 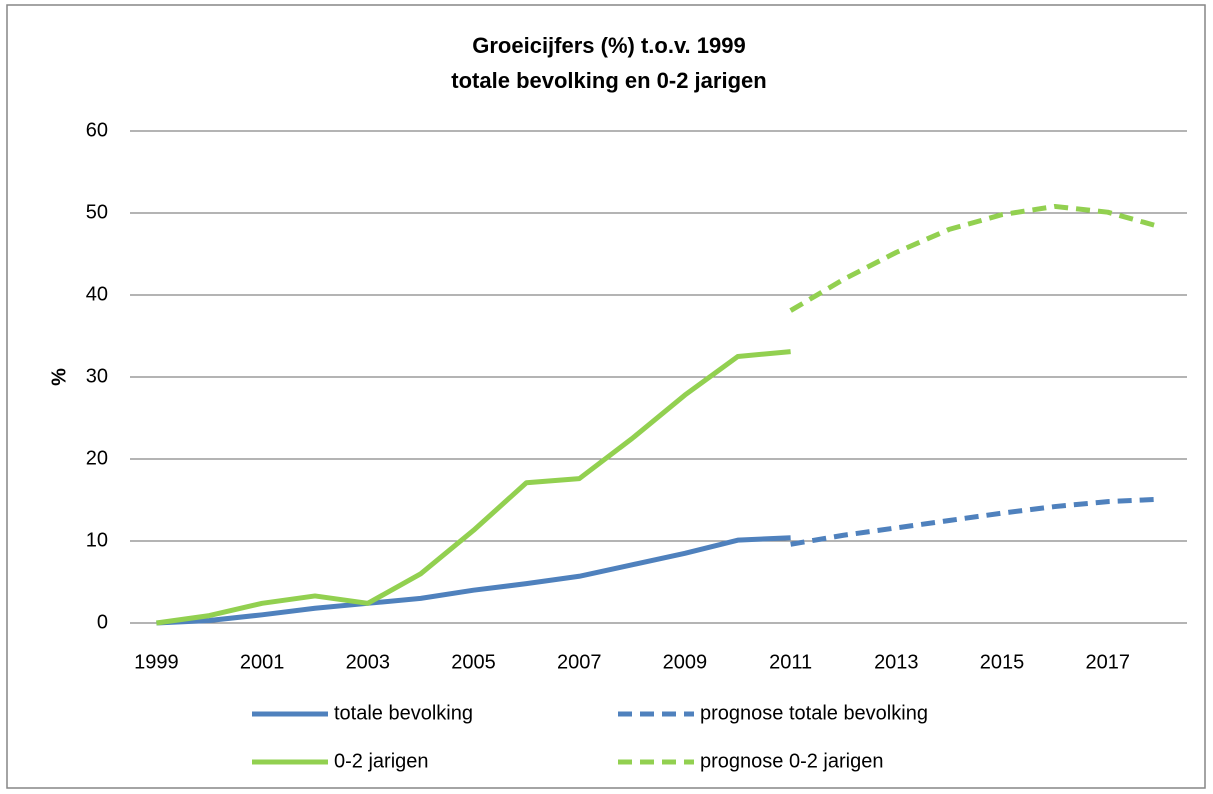 I want to click on legend-label: totale bevolking, so click(x=403, y=713).